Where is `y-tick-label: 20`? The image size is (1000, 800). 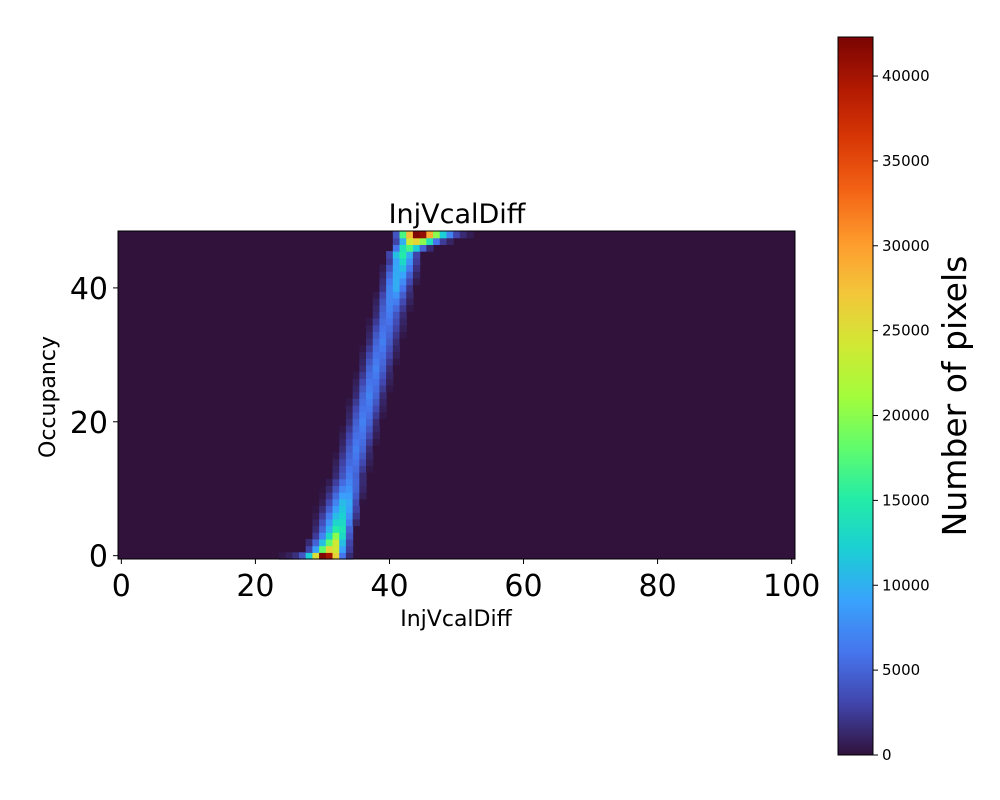
y-tick-label: 20 is located at coordinates (89, 423).